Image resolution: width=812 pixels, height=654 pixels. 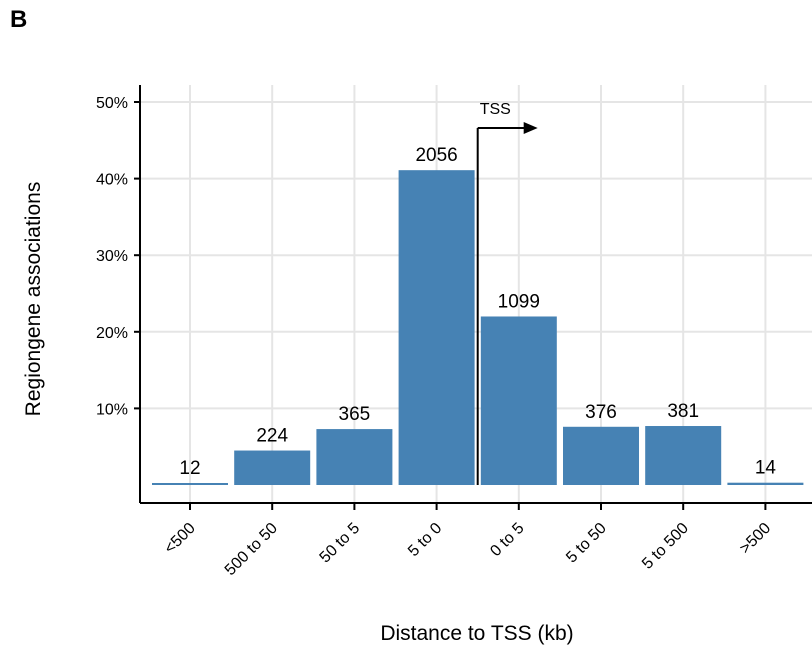 What do you see at coordinates (19, 19) in the screenshot?
I see `panel-label: B` at bounding box center [19, 19].